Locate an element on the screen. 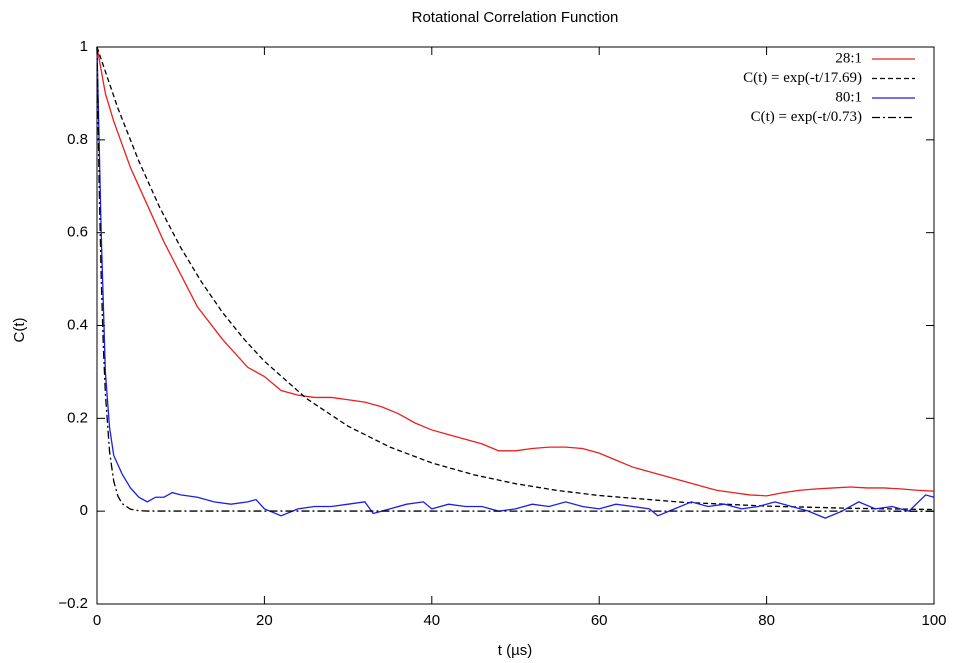  x-tick-label: 100 is located at coordinates (933, 620).